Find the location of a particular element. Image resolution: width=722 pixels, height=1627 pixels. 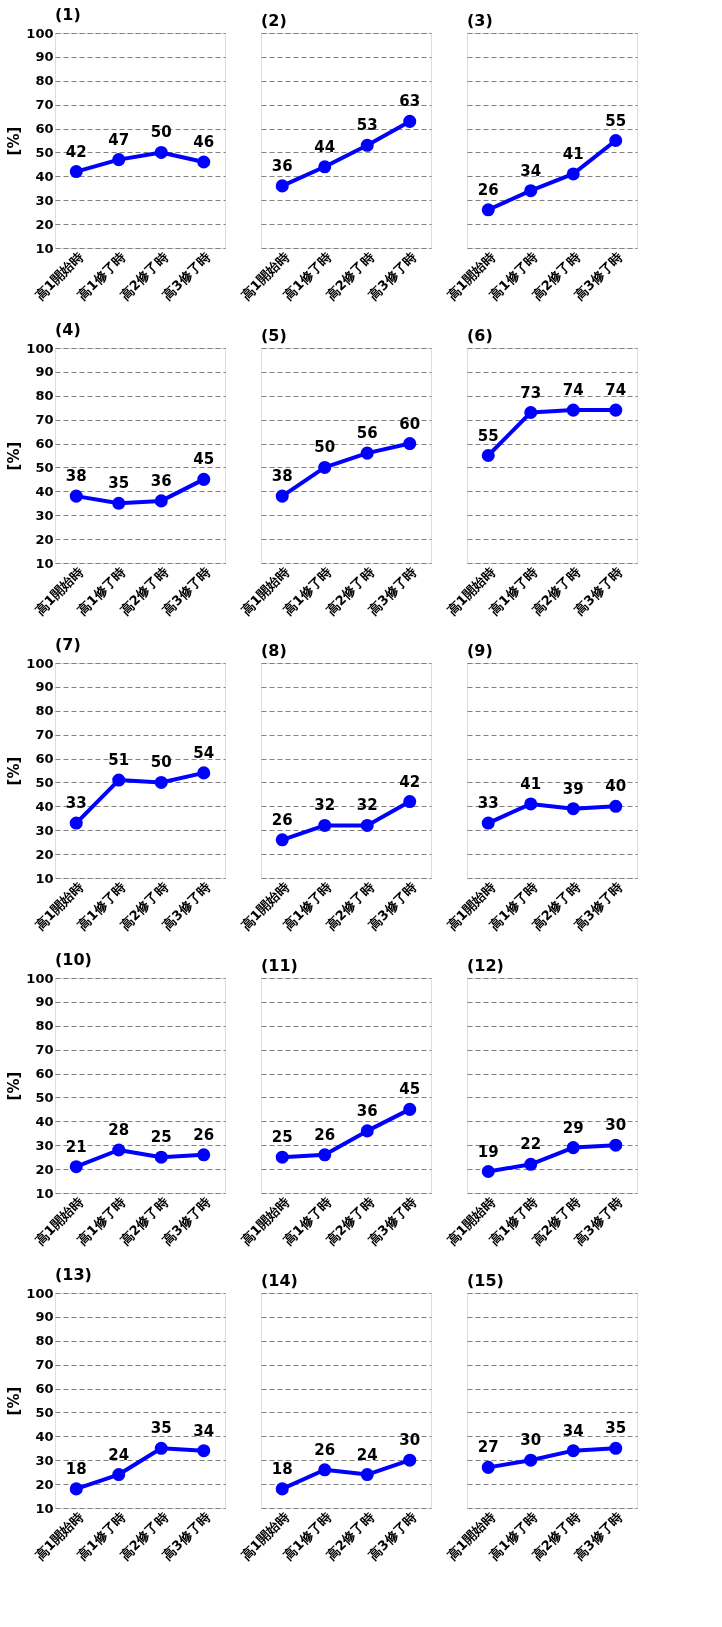

data-label: 45 is located at coordinates (410, 1089).